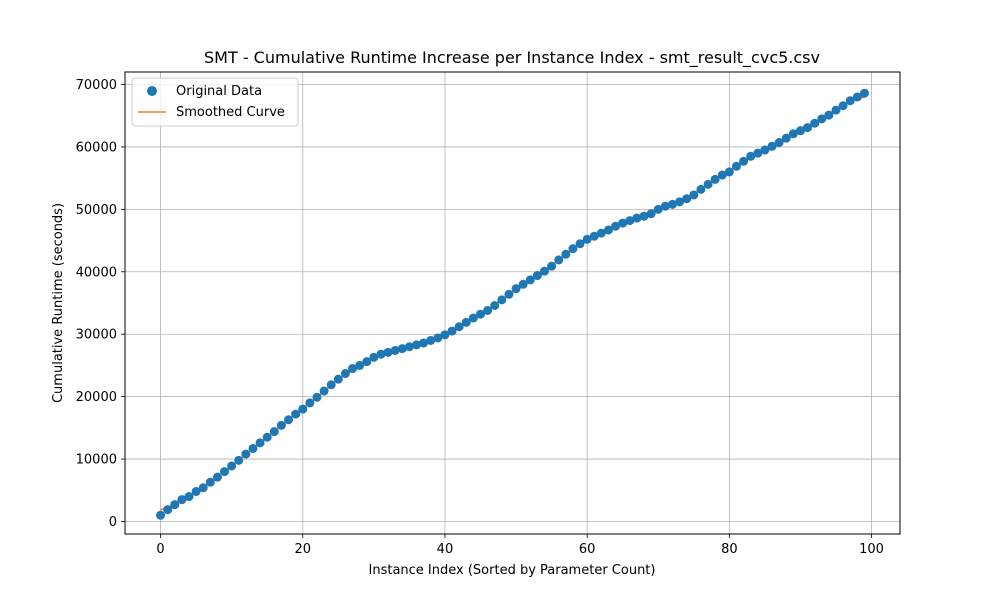 This screenshot has height=600, width=1000. I want to click on x-tick-label: 80, so click(729, 549).